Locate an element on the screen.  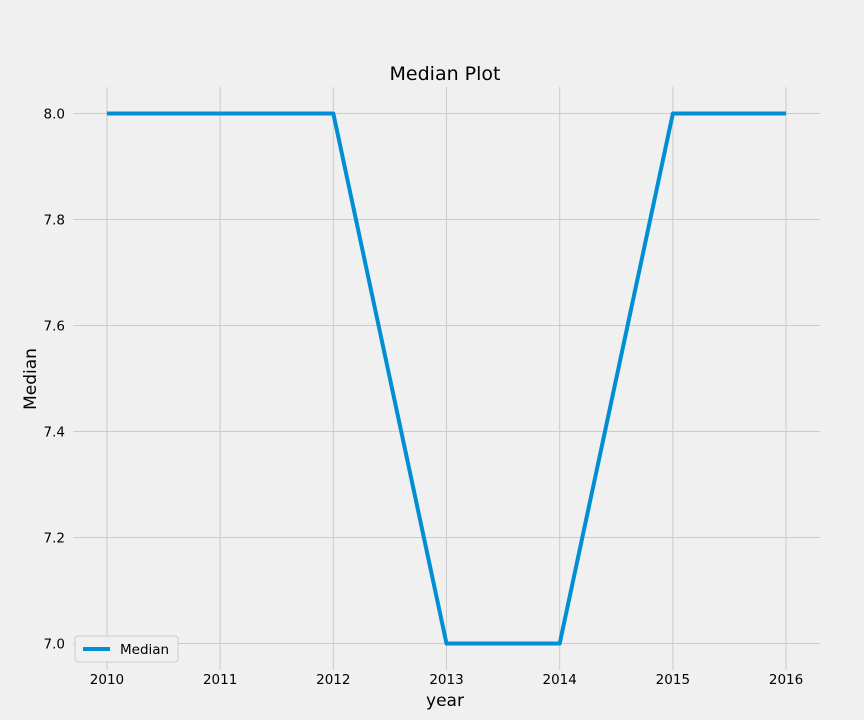
legend-label-median: Median is located at coordinates (144, 650).